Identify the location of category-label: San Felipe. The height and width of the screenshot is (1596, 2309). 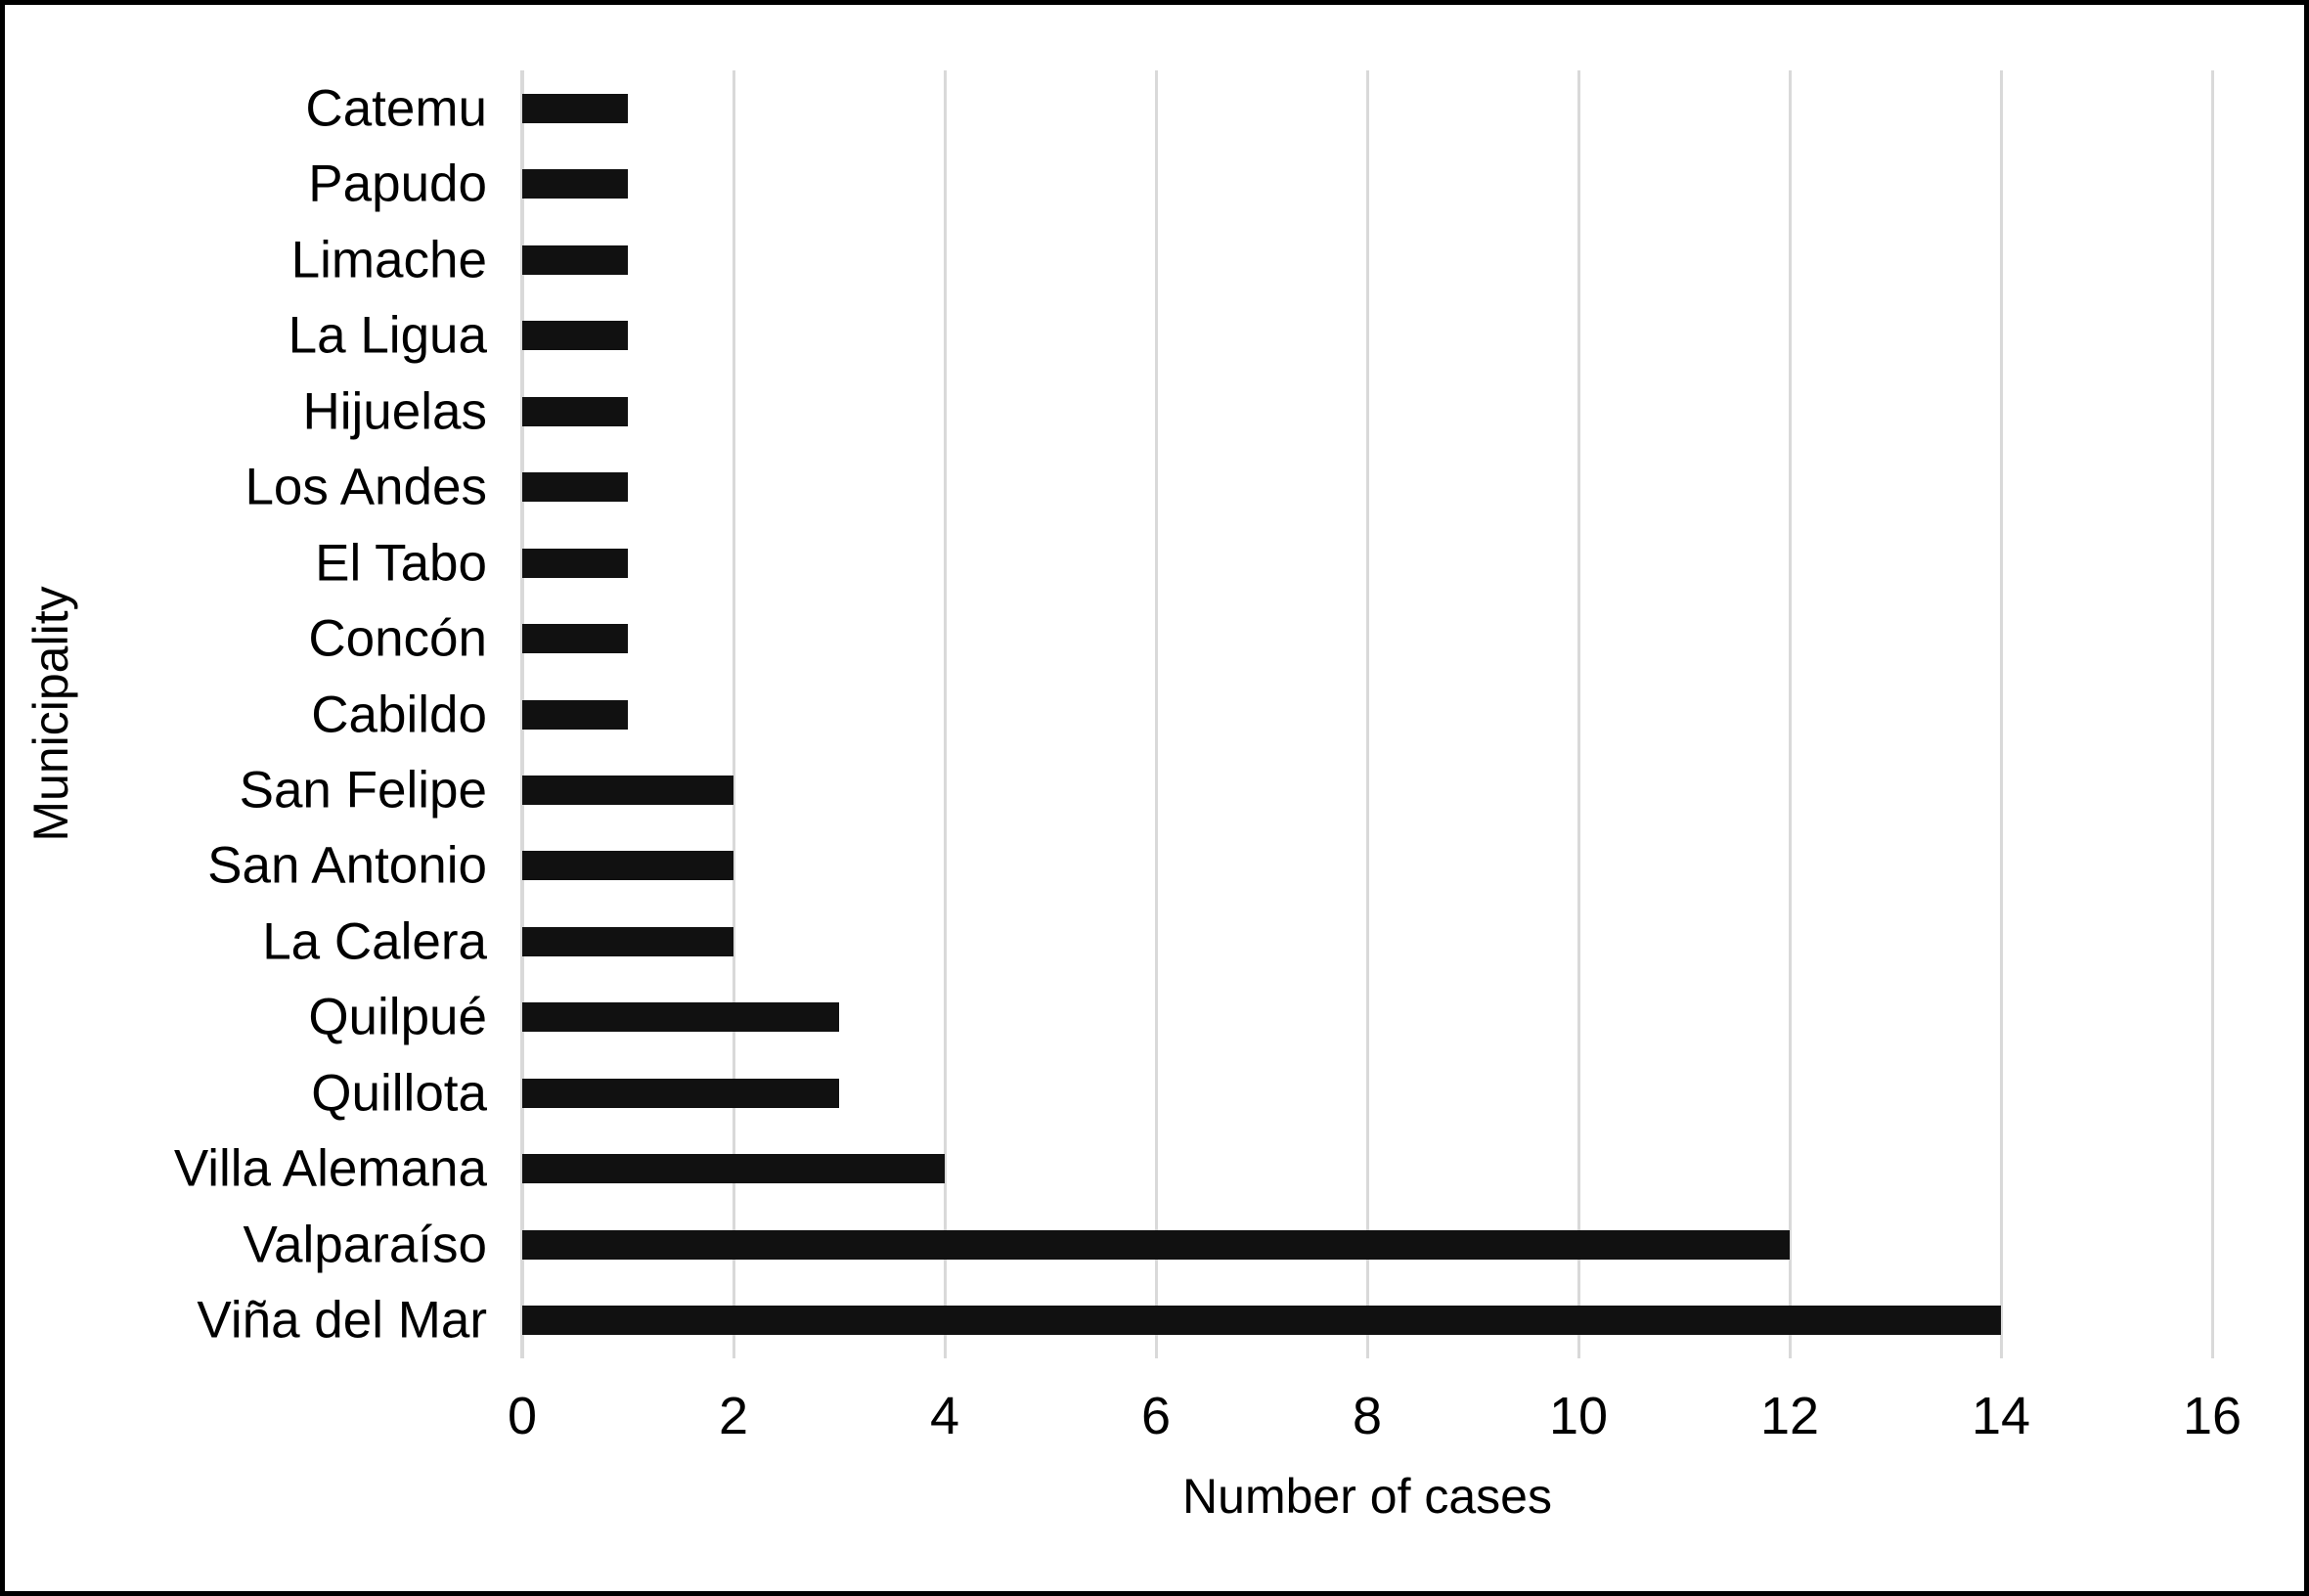
(363, 790).